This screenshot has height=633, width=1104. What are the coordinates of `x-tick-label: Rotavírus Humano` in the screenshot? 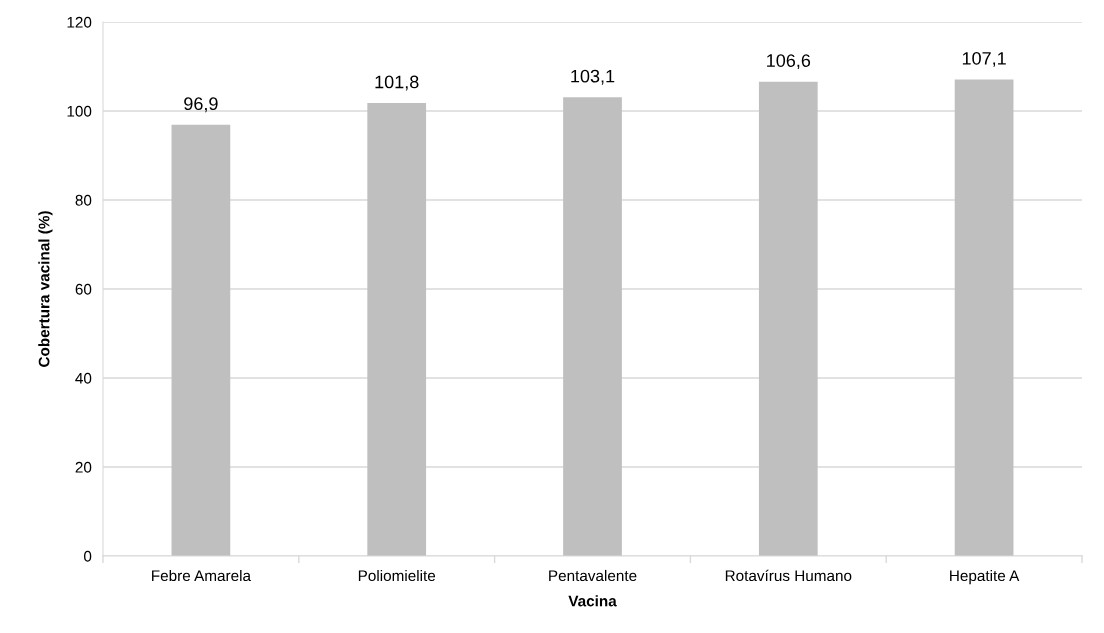 It's located at (788, 575).